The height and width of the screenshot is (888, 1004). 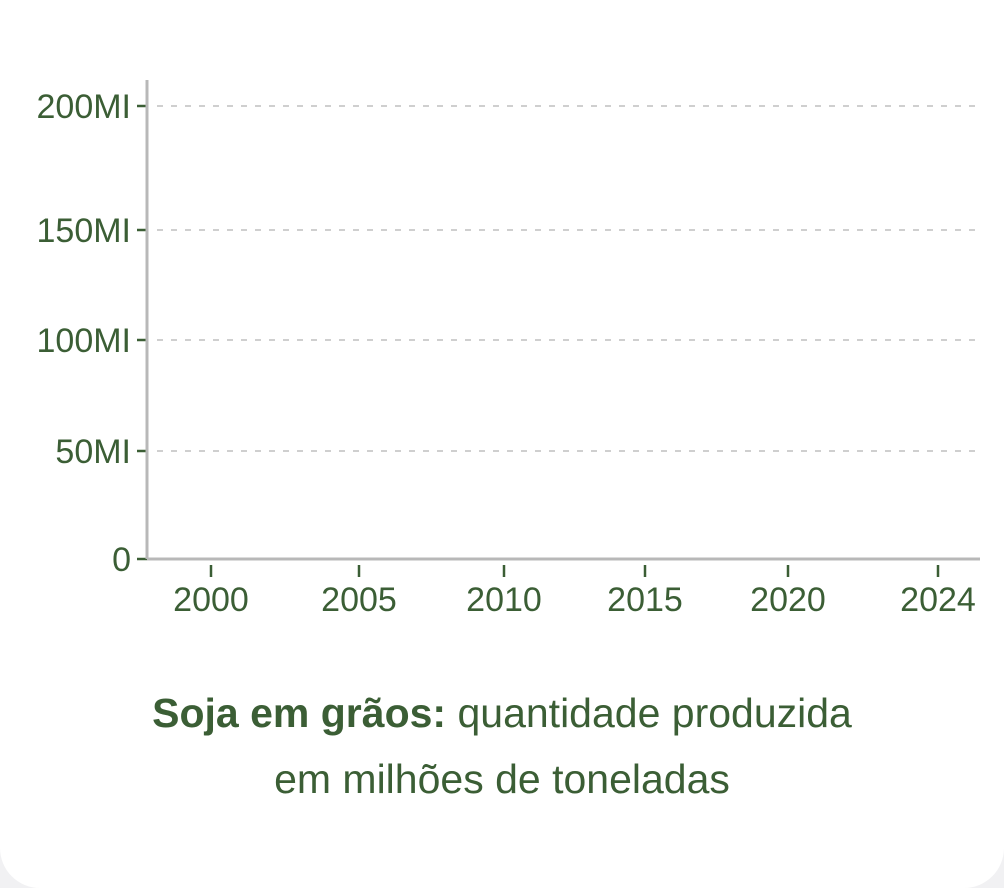 I want to click on x-tick-label-2015: 2015, so click(x=645, y=600).